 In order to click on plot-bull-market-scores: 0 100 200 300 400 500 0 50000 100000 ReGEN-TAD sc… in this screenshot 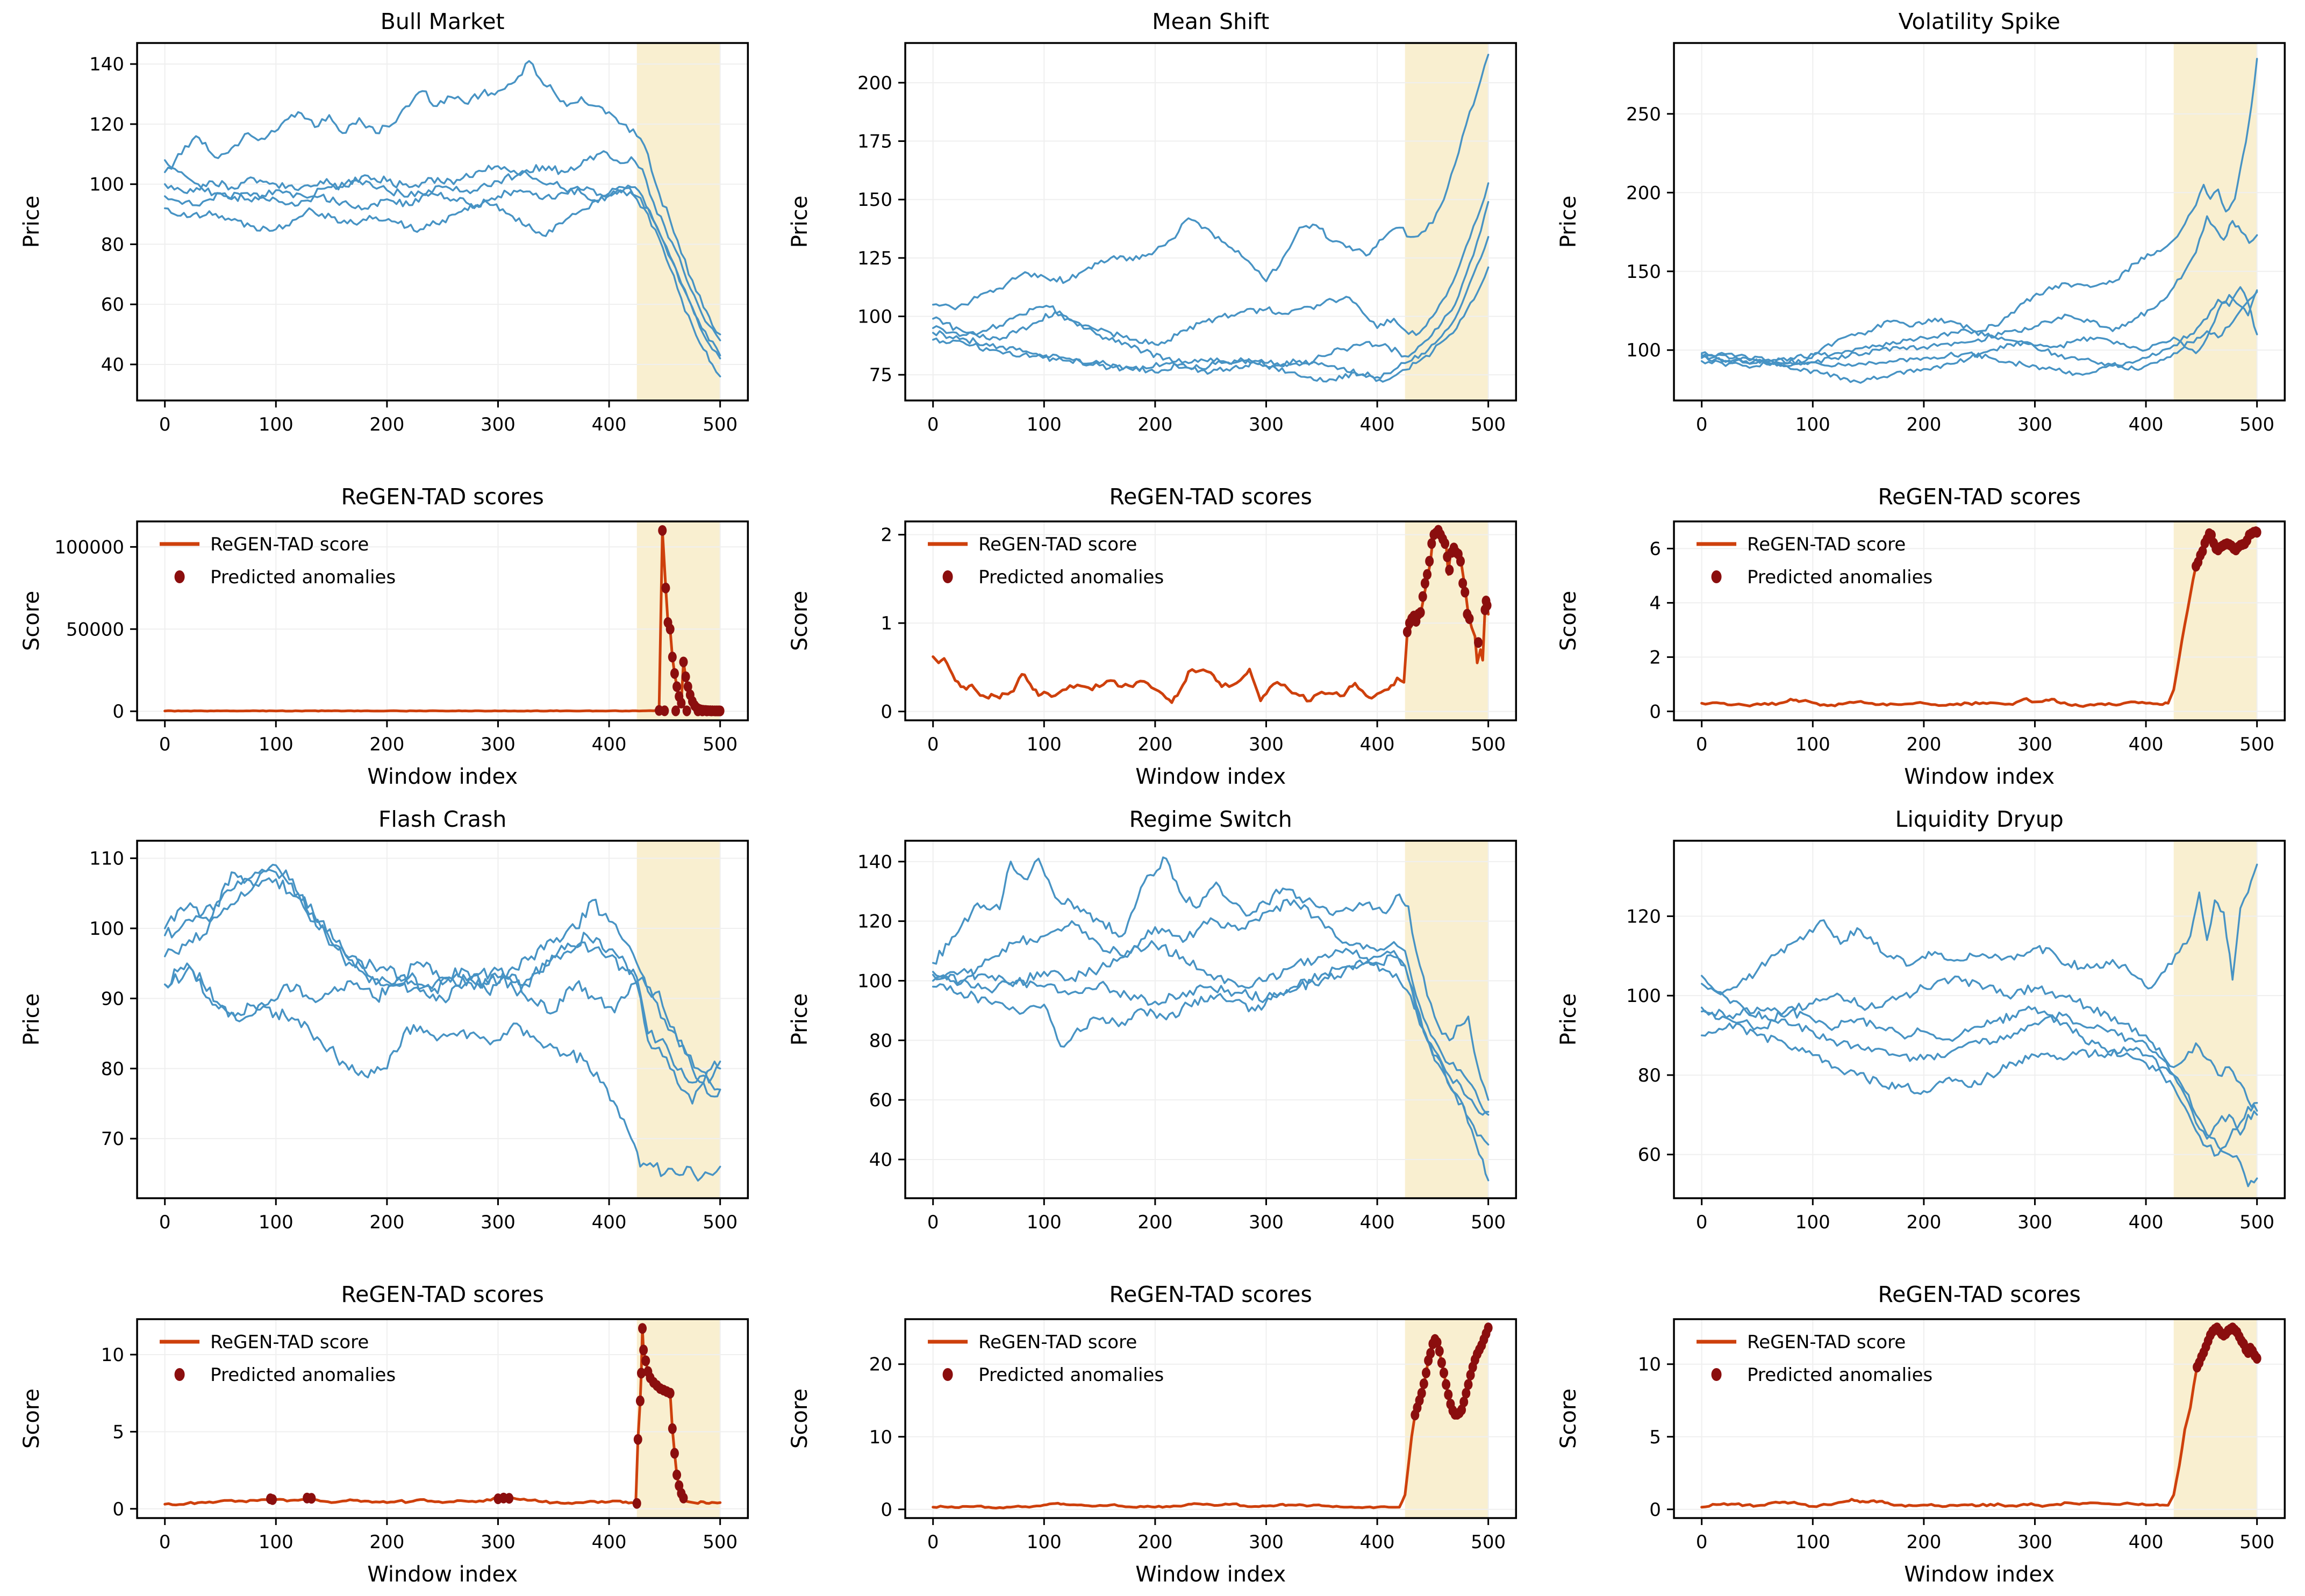, I will do `click(384, 636)`.